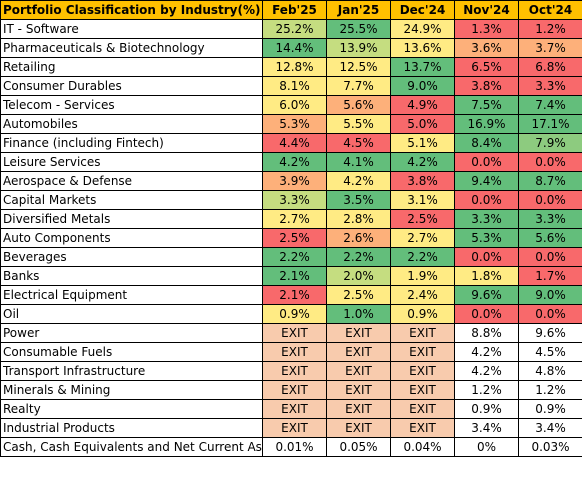  I want to click on value-cell-oct-24: 3.7%, so click(550, 48).